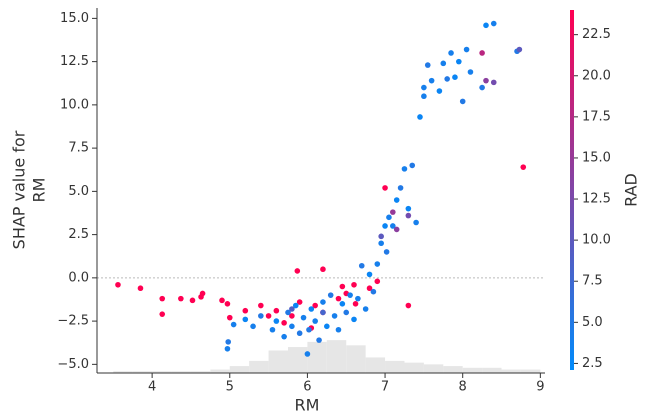 This screenshot has width=649, height=420. I want to click on colorbar-tick-label: 2.5, so click(592, 363).